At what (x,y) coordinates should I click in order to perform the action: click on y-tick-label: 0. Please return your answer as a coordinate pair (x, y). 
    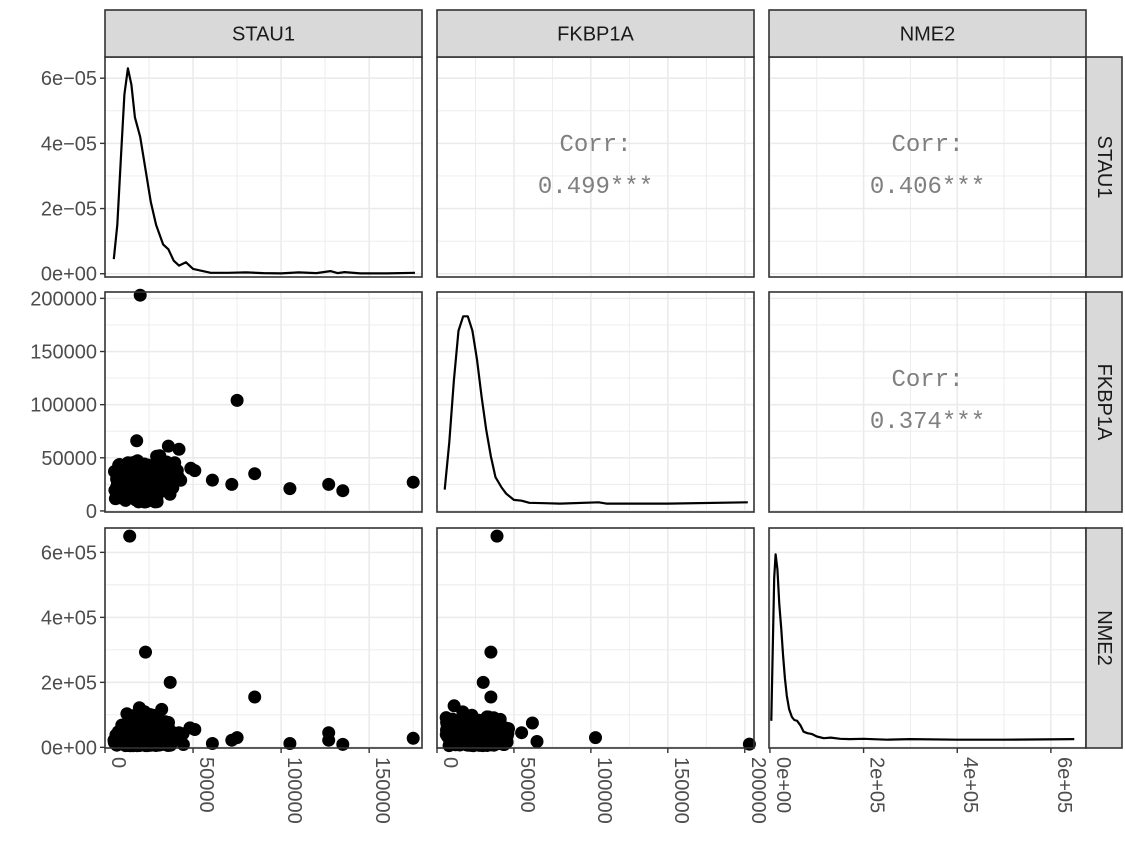
    Looking at the image, I should click on (91, 512).